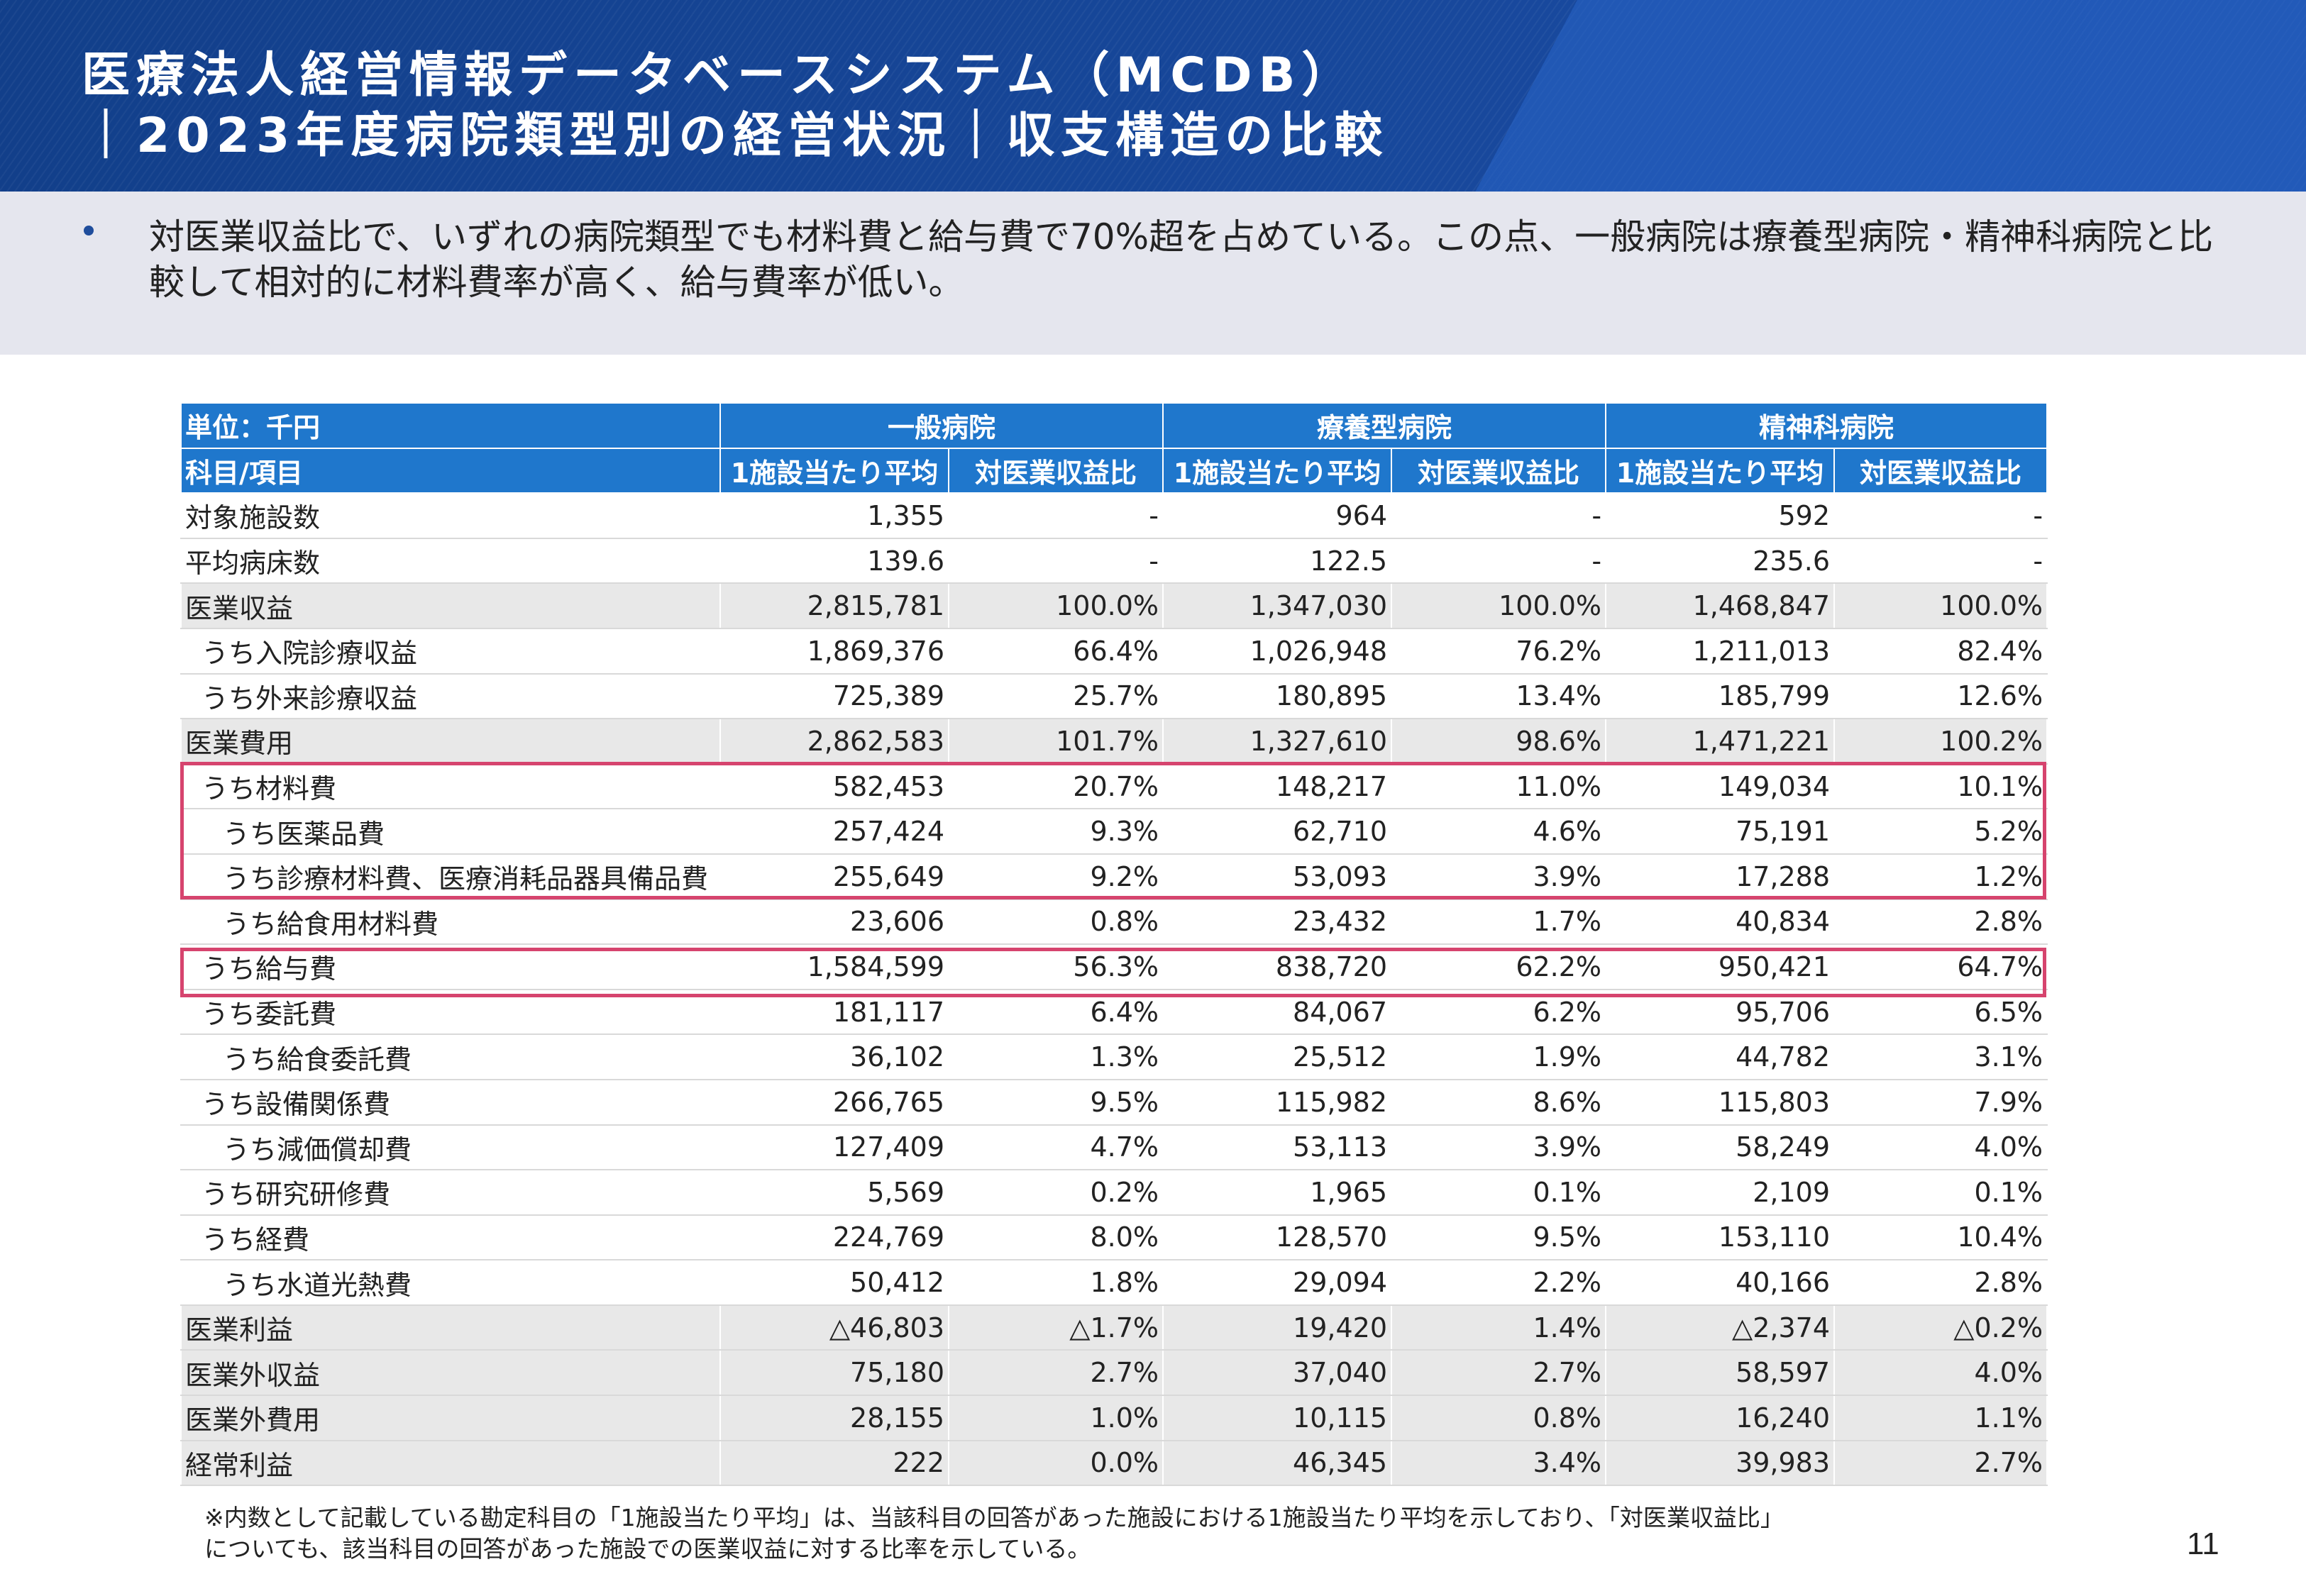 This screenshot has width=2306, height=1596. Describe the element at coordinates (1277, 1327) in the screenshot. I see `cell-average: 19,420` at that location.